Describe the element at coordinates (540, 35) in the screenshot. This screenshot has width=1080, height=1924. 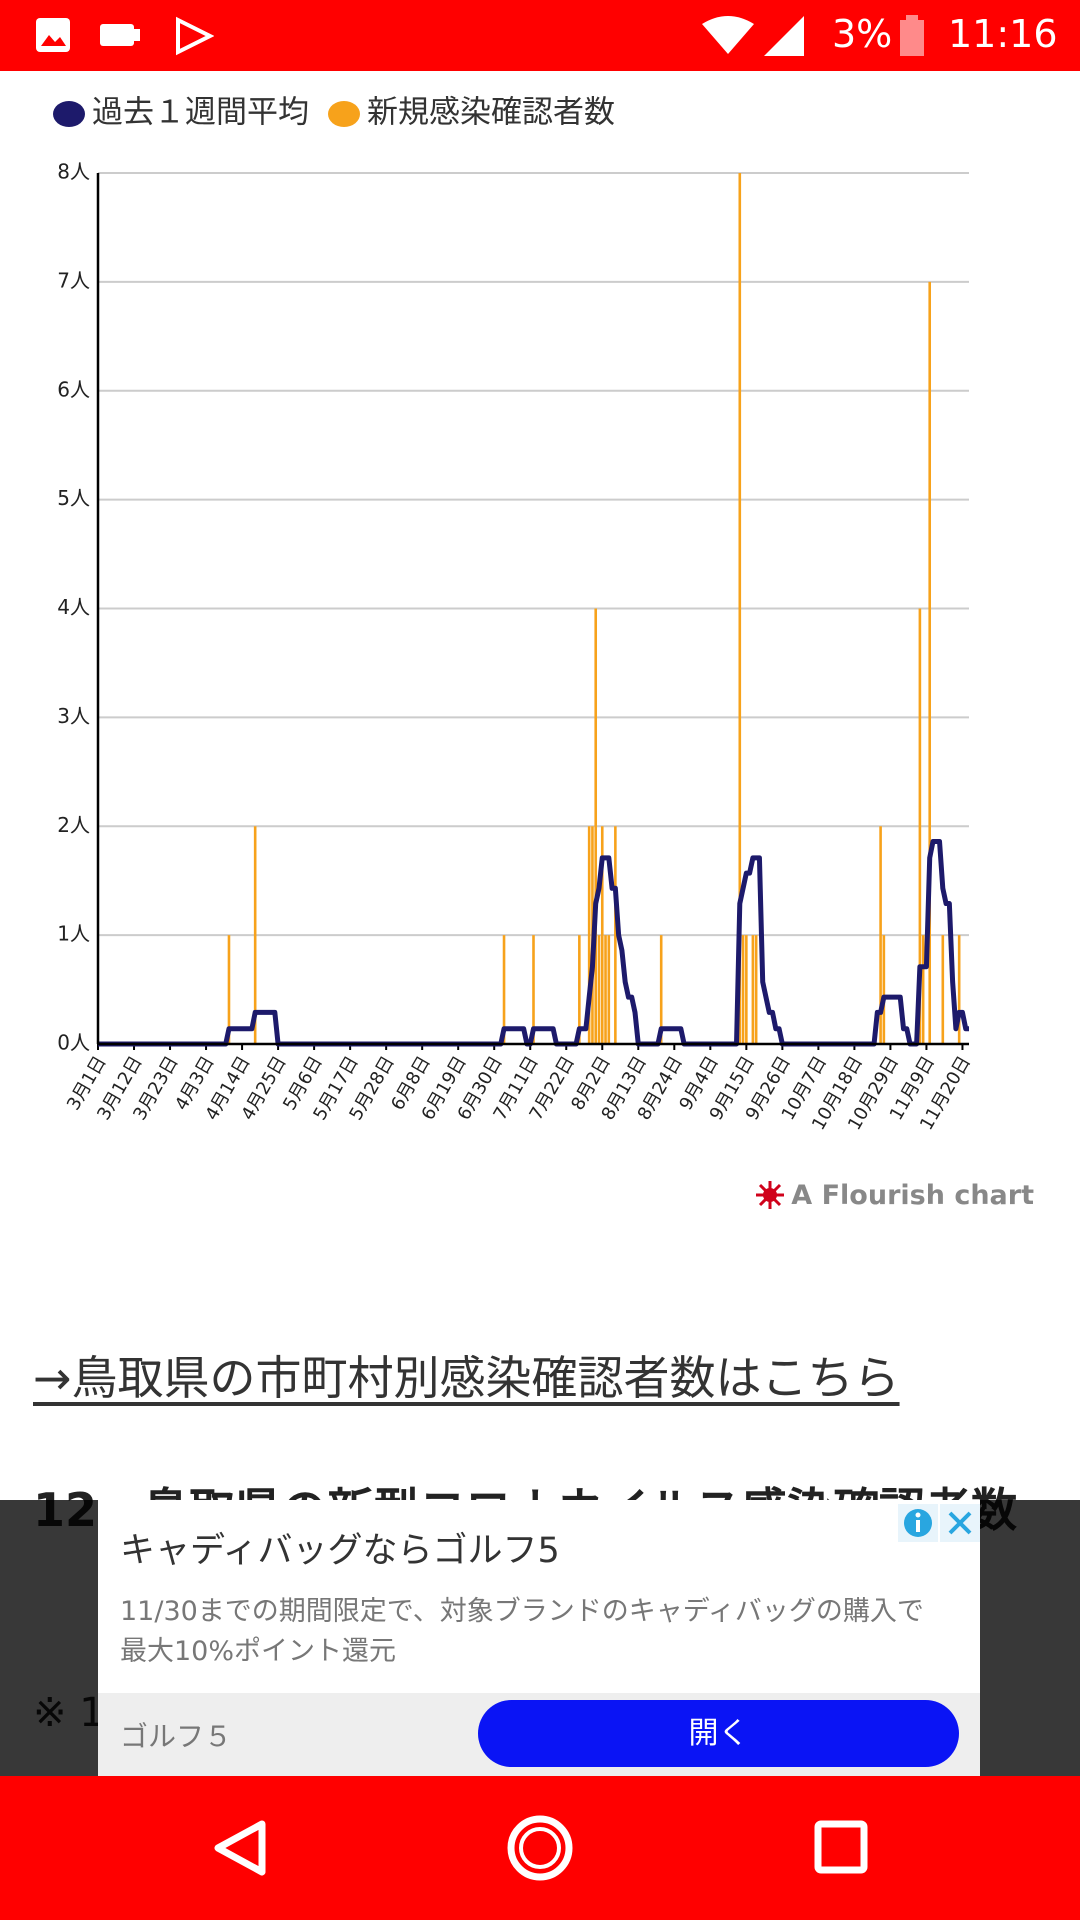
I see `status-bar: 3% 11:16` at that location.